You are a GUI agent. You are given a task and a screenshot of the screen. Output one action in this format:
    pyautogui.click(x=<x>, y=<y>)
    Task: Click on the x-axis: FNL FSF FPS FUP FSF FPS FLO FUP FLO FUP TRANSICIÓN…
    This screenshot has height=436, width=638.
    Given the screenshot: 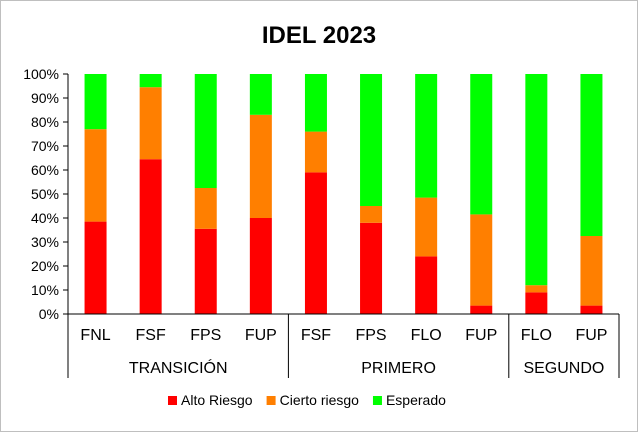 What is the action you would take?
    pyautogui.click(x=343, y=345)
    